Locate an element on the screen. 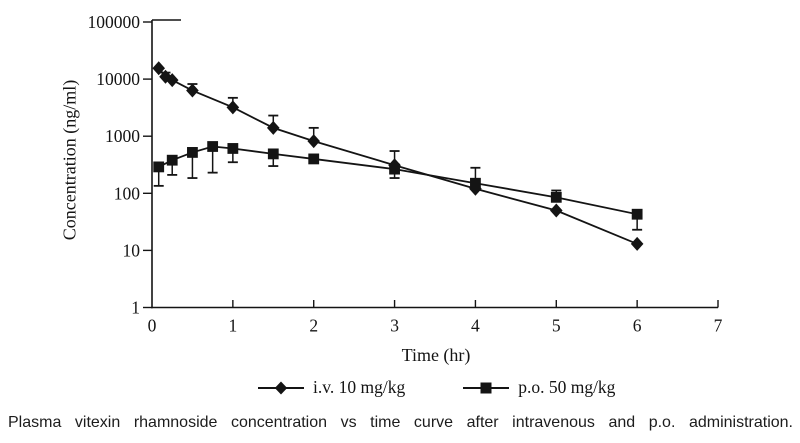 This screenshot has width=800, height=443. x-tick-label: 4 is located at coordinates (475, 326).